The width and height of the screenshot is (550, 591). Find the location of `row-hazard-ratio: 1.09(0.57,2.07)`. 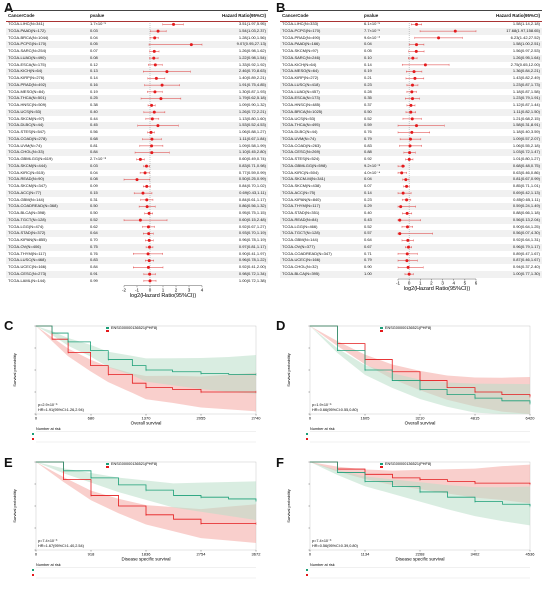

row-hazard-ratio: 1.09(0.57,2.07) is located at coordinates (526, 138).